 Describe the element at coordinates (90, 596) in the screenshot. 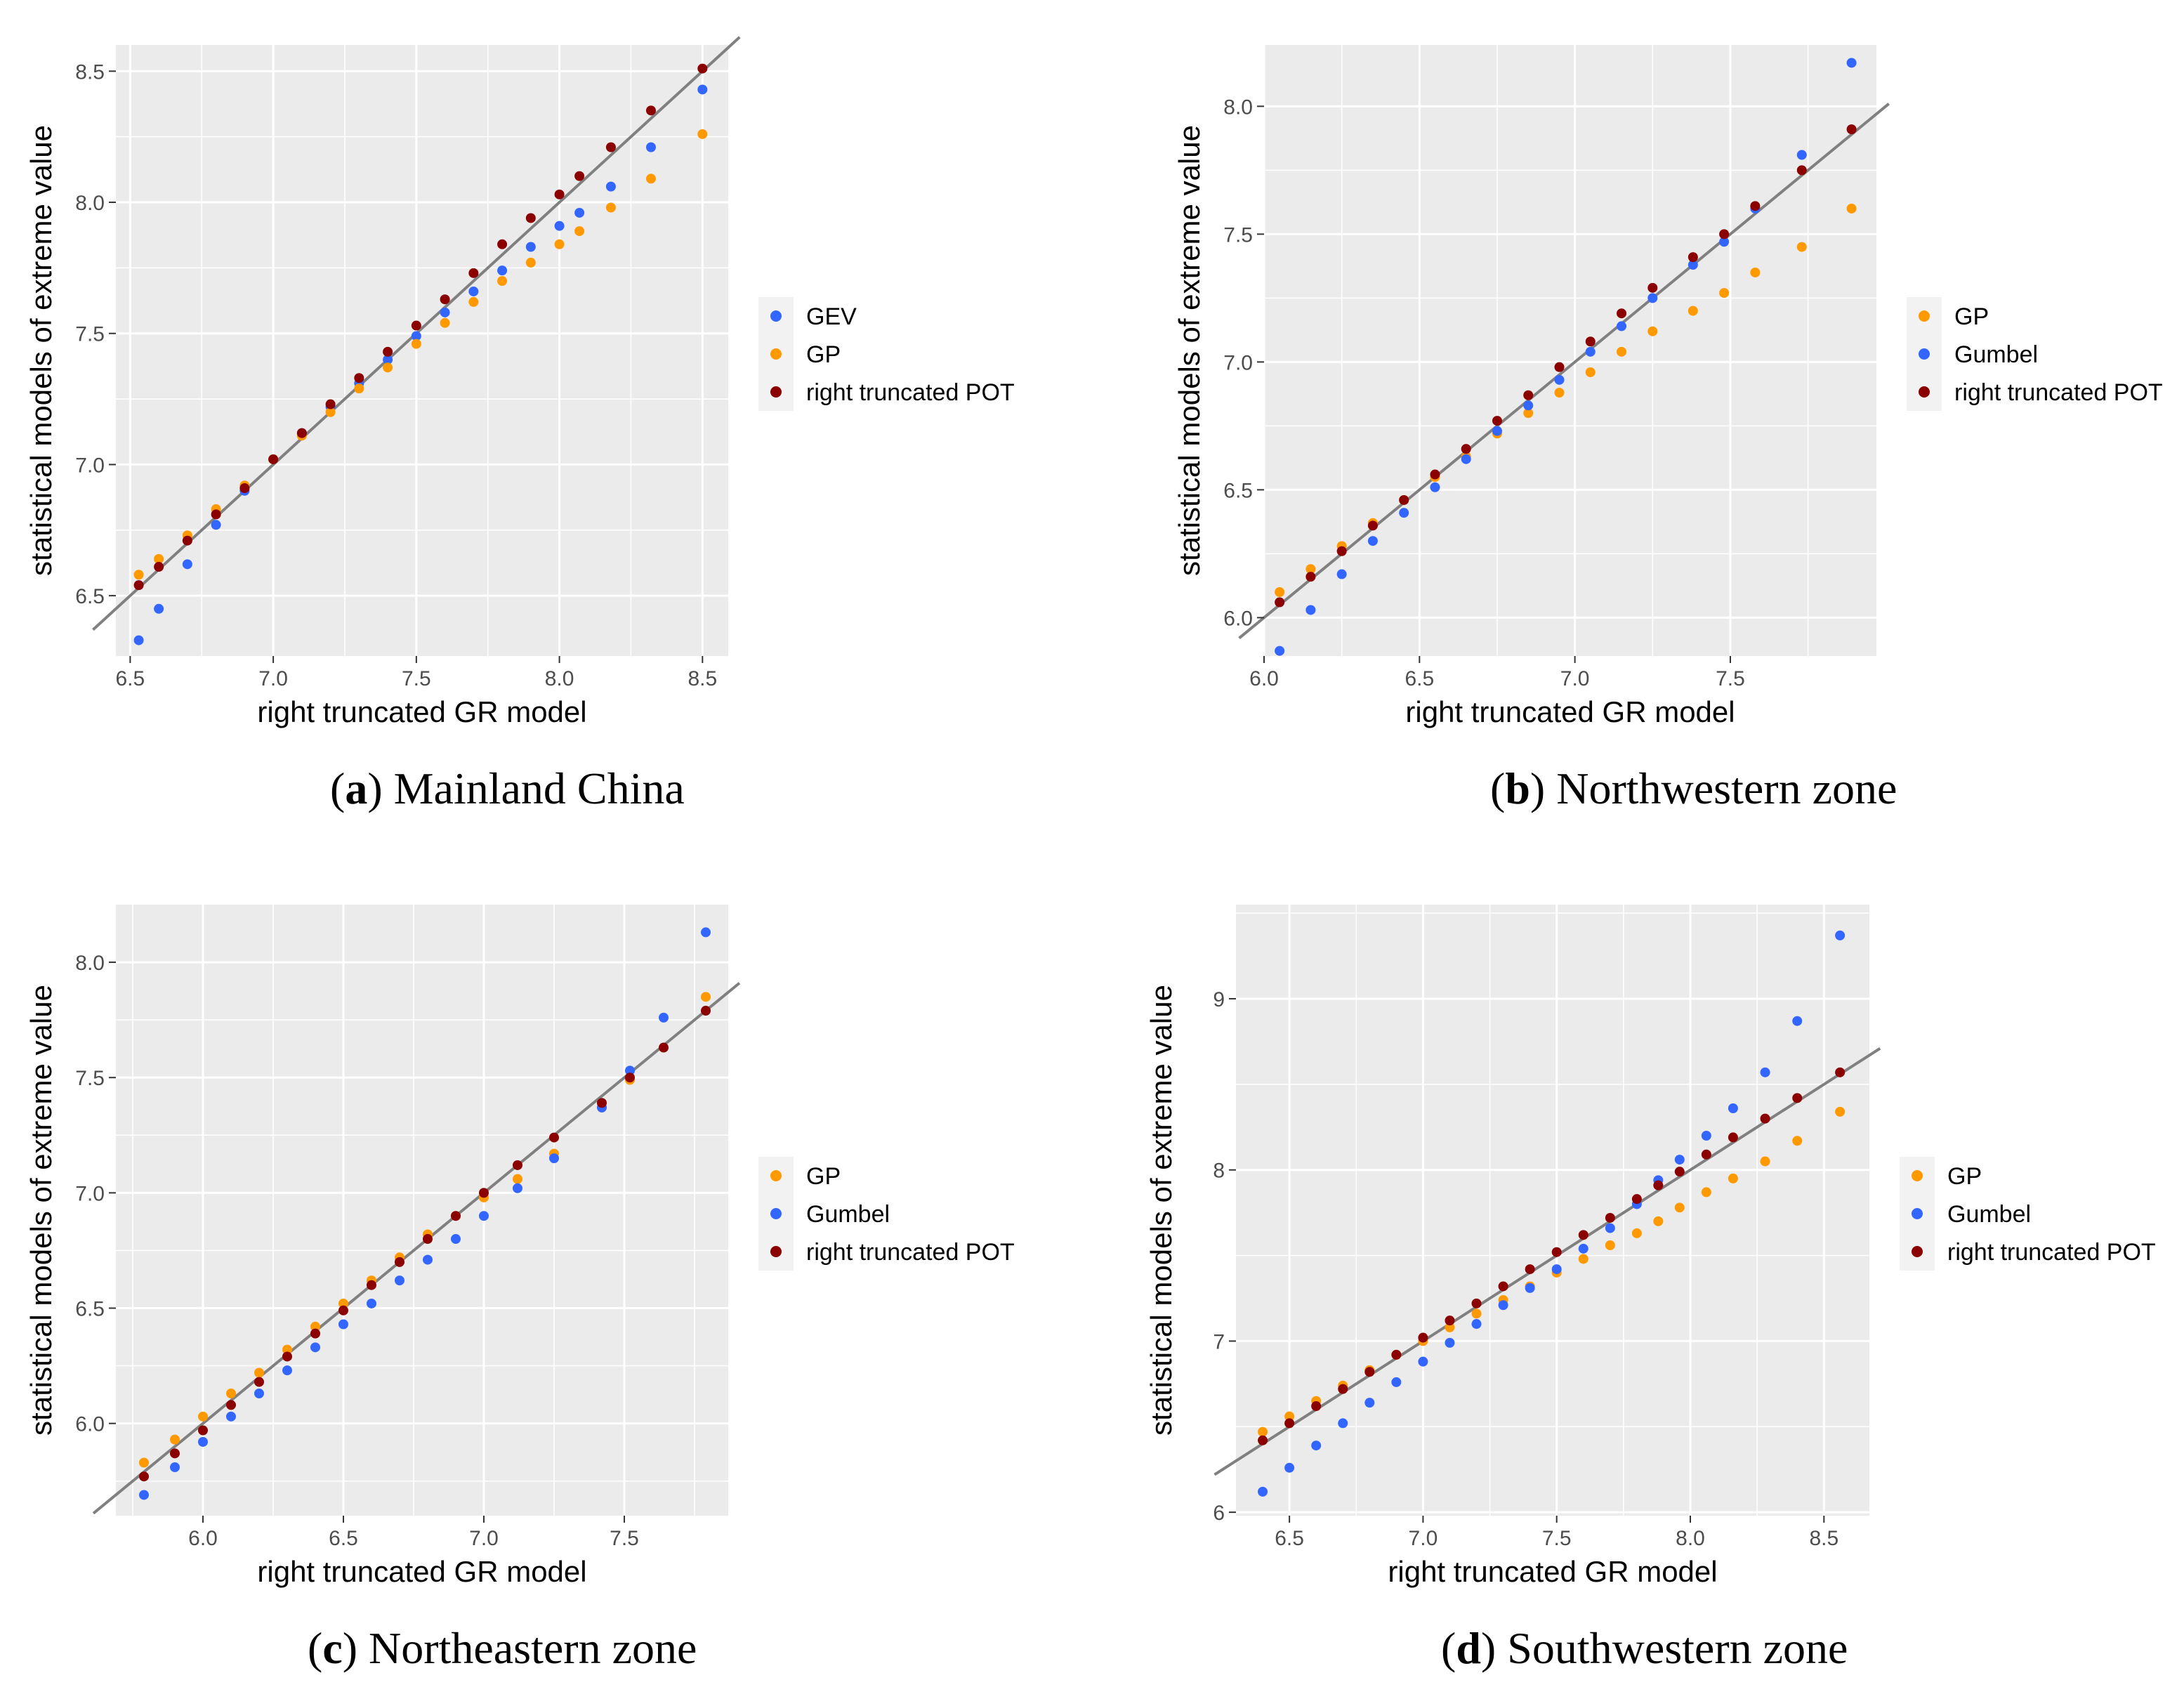

I see `y-tick-label: 6.5` at that location.